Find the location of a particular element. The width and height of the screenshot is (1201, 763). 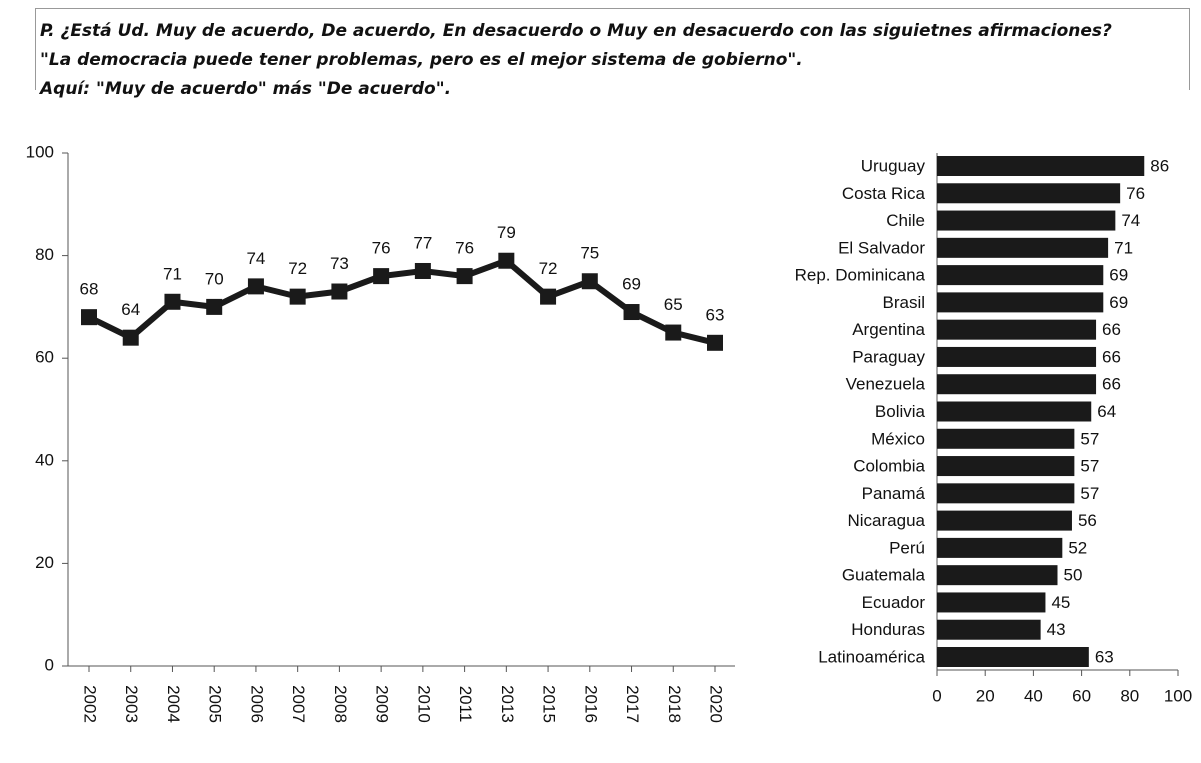

y-tick-label: Paraguay is located at coordinates (888, 356).